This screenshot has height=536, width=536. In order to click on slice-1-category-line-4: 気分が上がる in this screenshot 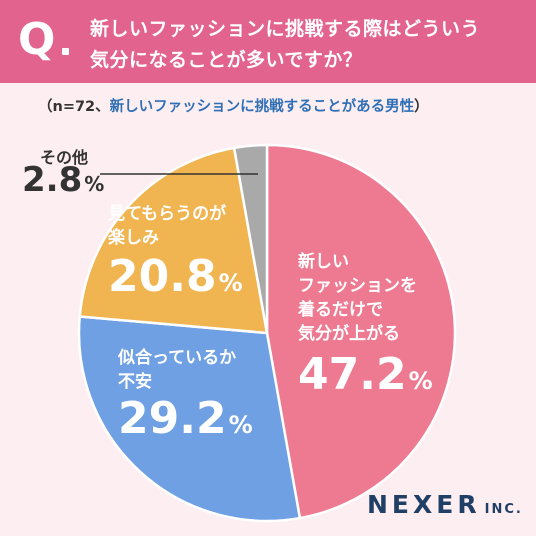, I will do `click(349, 334)`.